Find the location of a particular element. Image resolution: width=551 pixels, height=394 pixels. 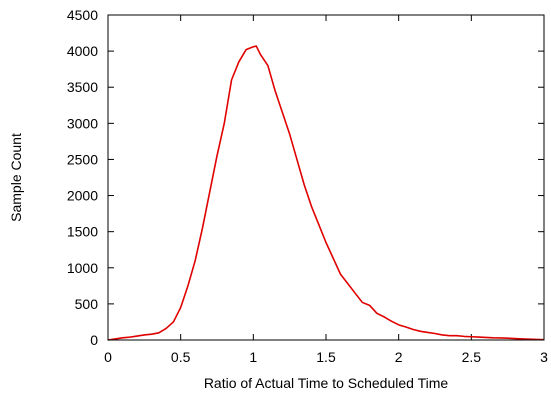

x-tick-label: 1.5 is located at coordinates (326, 357).